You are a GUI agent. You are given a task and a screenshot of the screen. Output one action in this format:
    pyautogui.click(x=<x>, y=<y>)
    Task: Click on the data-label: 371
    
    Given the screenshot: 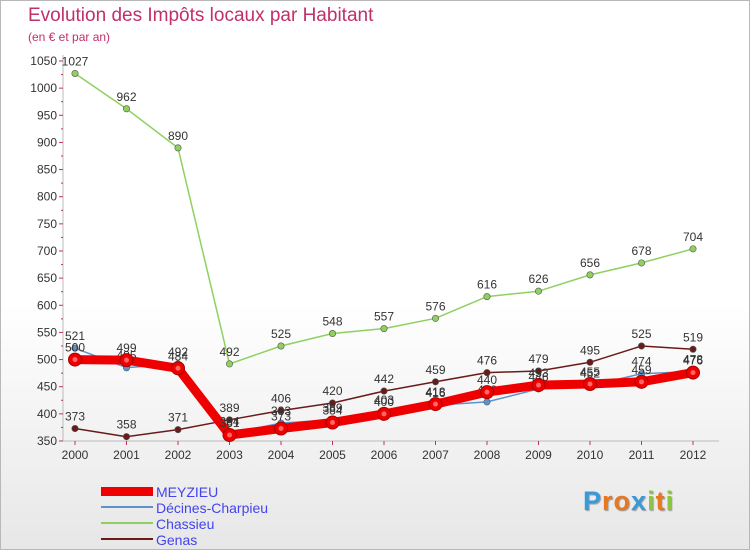 What is the action you would take?
    pyautogui.click(x=178, y=418)
    